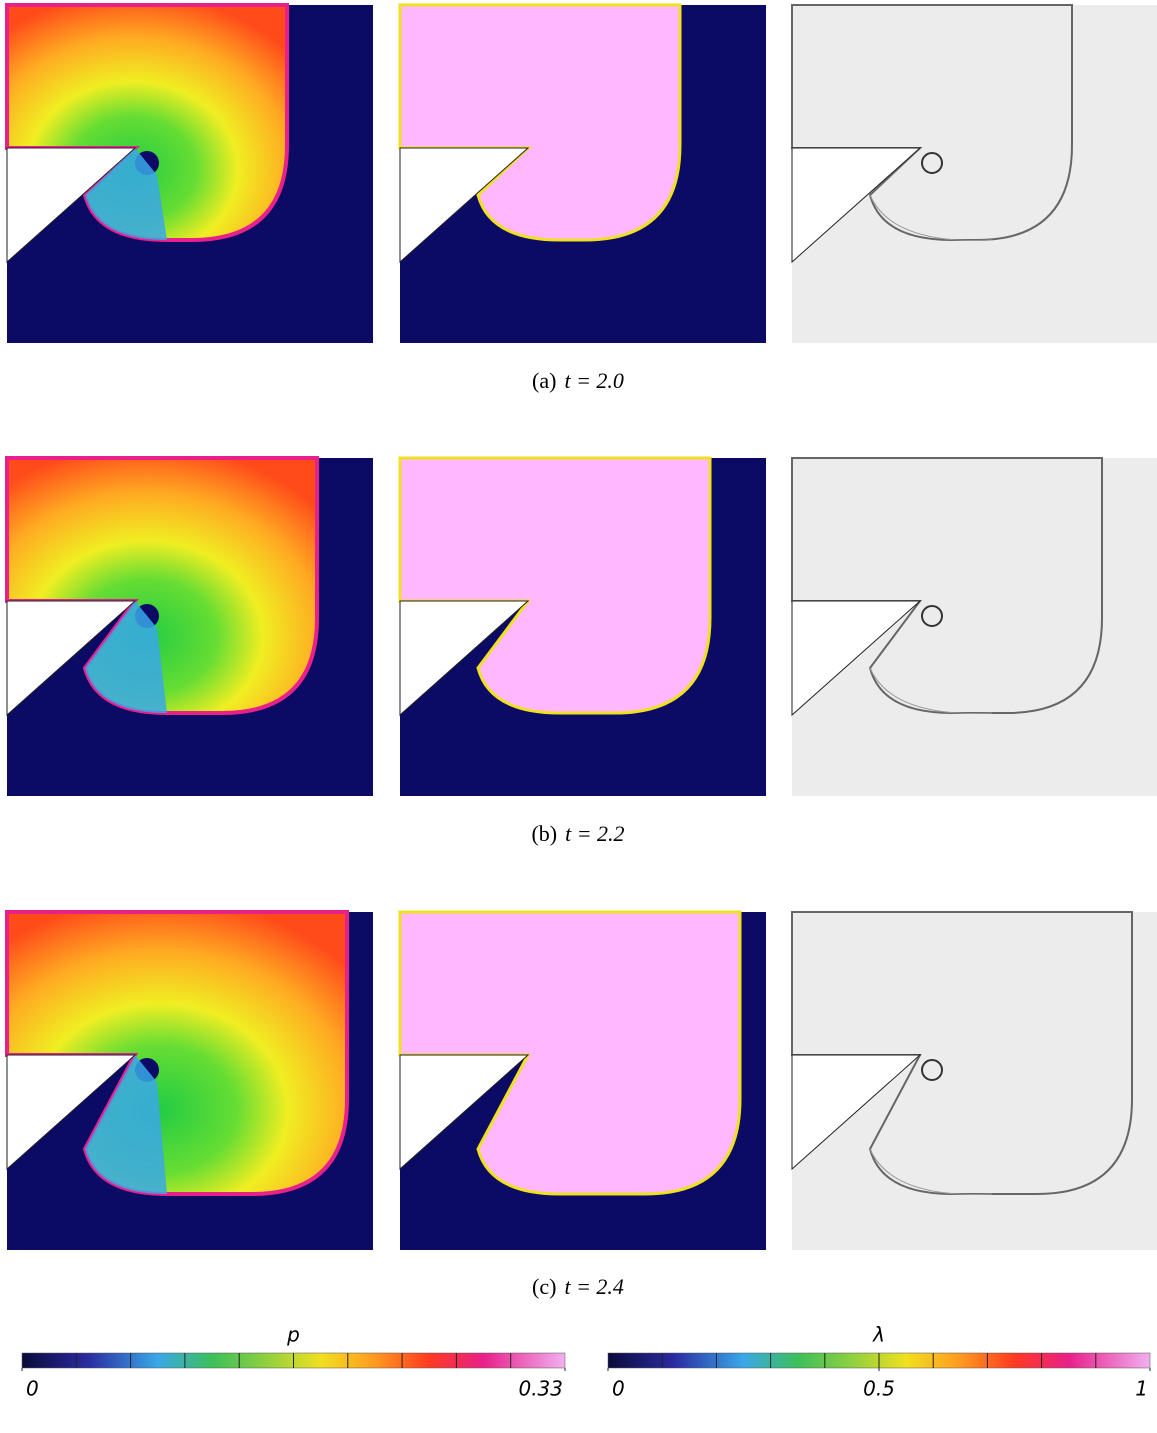 Image resolution: width=1157 pixels, height=1433 pixels. What do you see at coordinates (593, 1286) in the screenshot?
I see `panel-time: t = 2.4` at bounding box center [593, 1286].